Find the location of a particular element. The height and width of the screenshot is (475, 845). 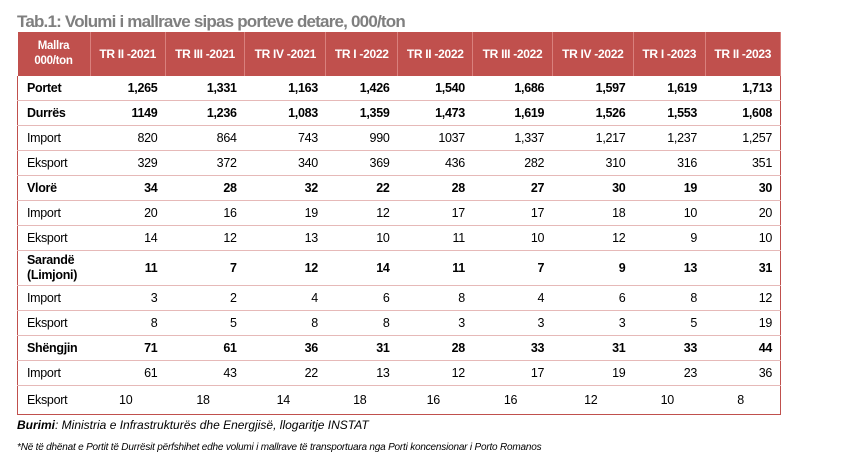

cell-value: 1,236 is located at coordinates (205, 113).